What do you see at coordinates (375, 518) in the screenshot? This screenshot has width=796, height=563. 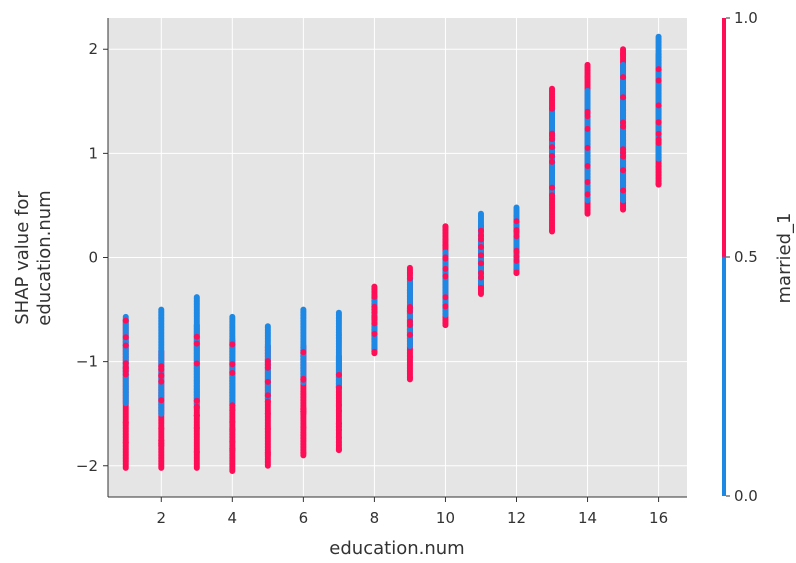 I see `x-tick-label: 8` at bounding box center [375, 518].